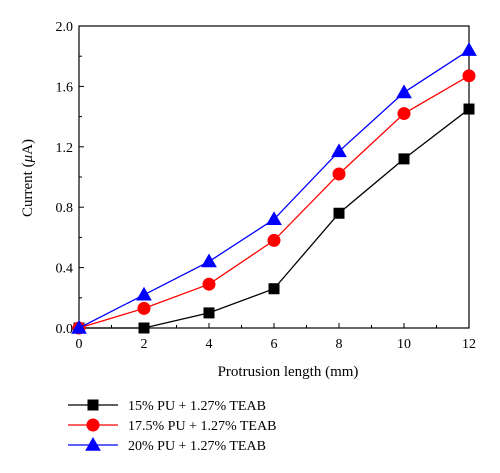 This screenshot has width=500, height=473. I want to click on legend-item: 17.5% PU + 1.27% TEAB, so click(172, 426).